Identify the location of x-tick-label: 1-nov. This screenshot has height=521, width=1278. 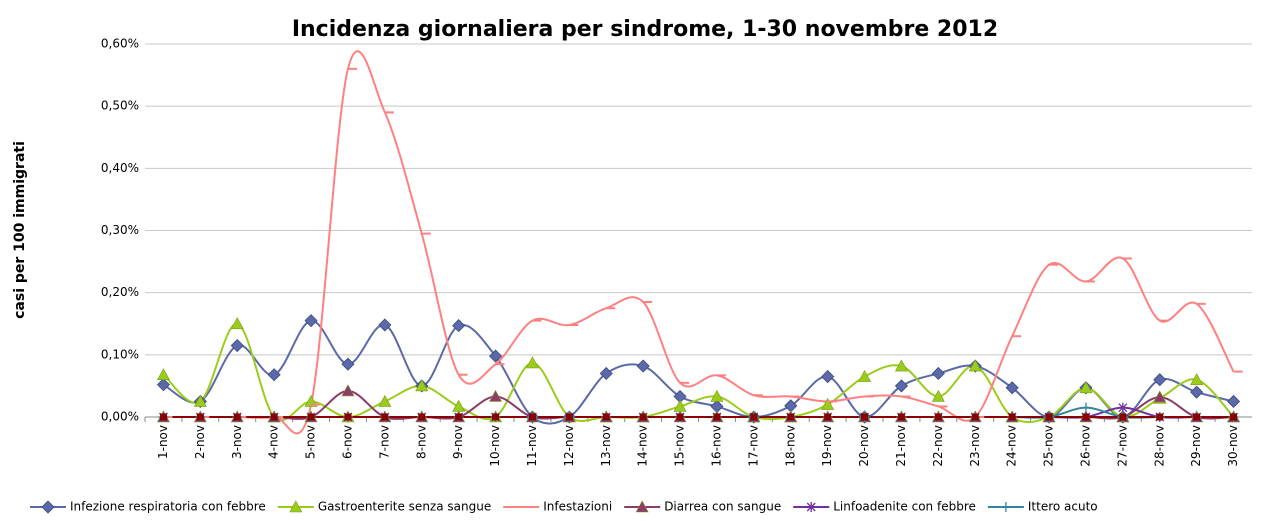
(163, 442).